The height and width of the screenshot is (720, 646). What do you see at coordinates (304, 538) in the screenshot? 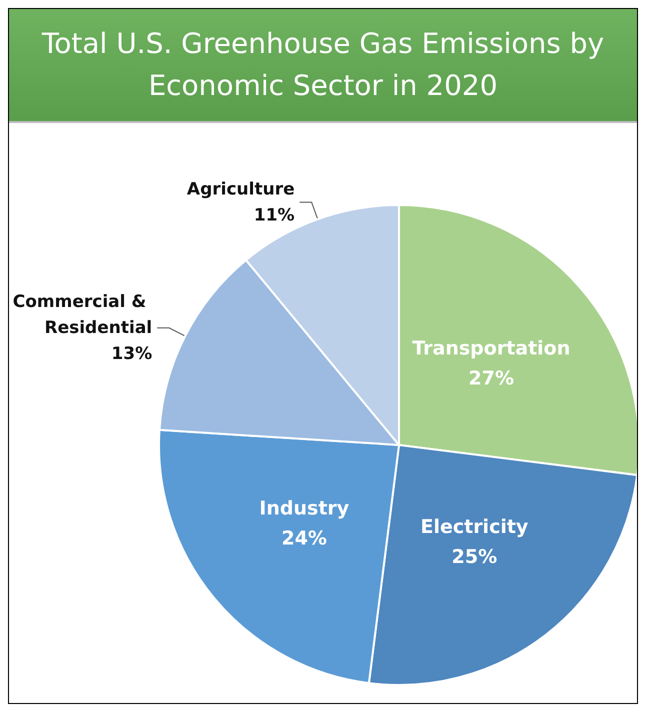
I see `data-label: 24%` at bounding box center [304, 538].